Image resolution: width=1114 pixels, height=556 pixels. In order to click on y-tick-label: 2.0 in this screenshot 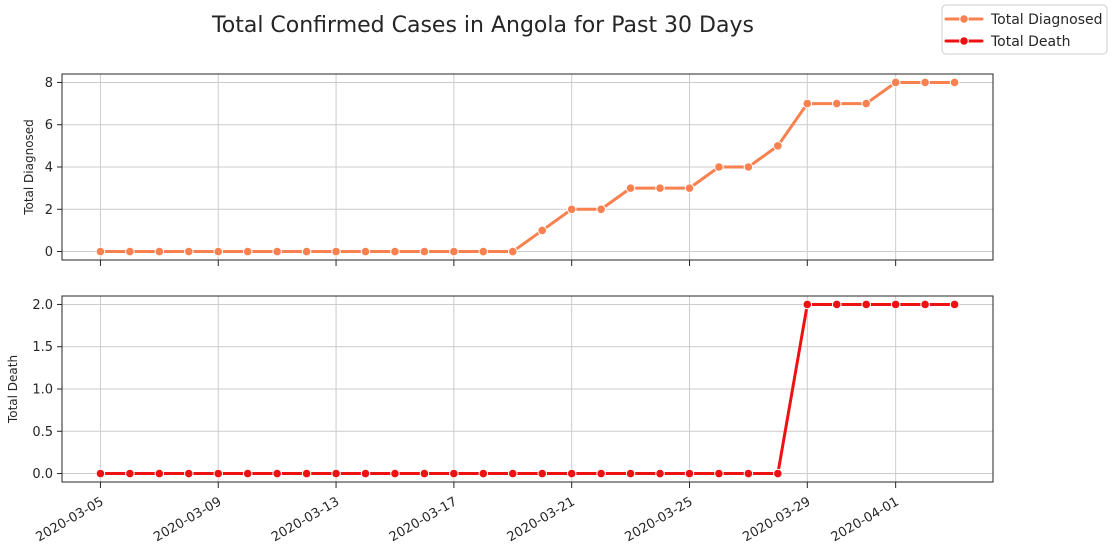, I will do `click(42, 305)`.